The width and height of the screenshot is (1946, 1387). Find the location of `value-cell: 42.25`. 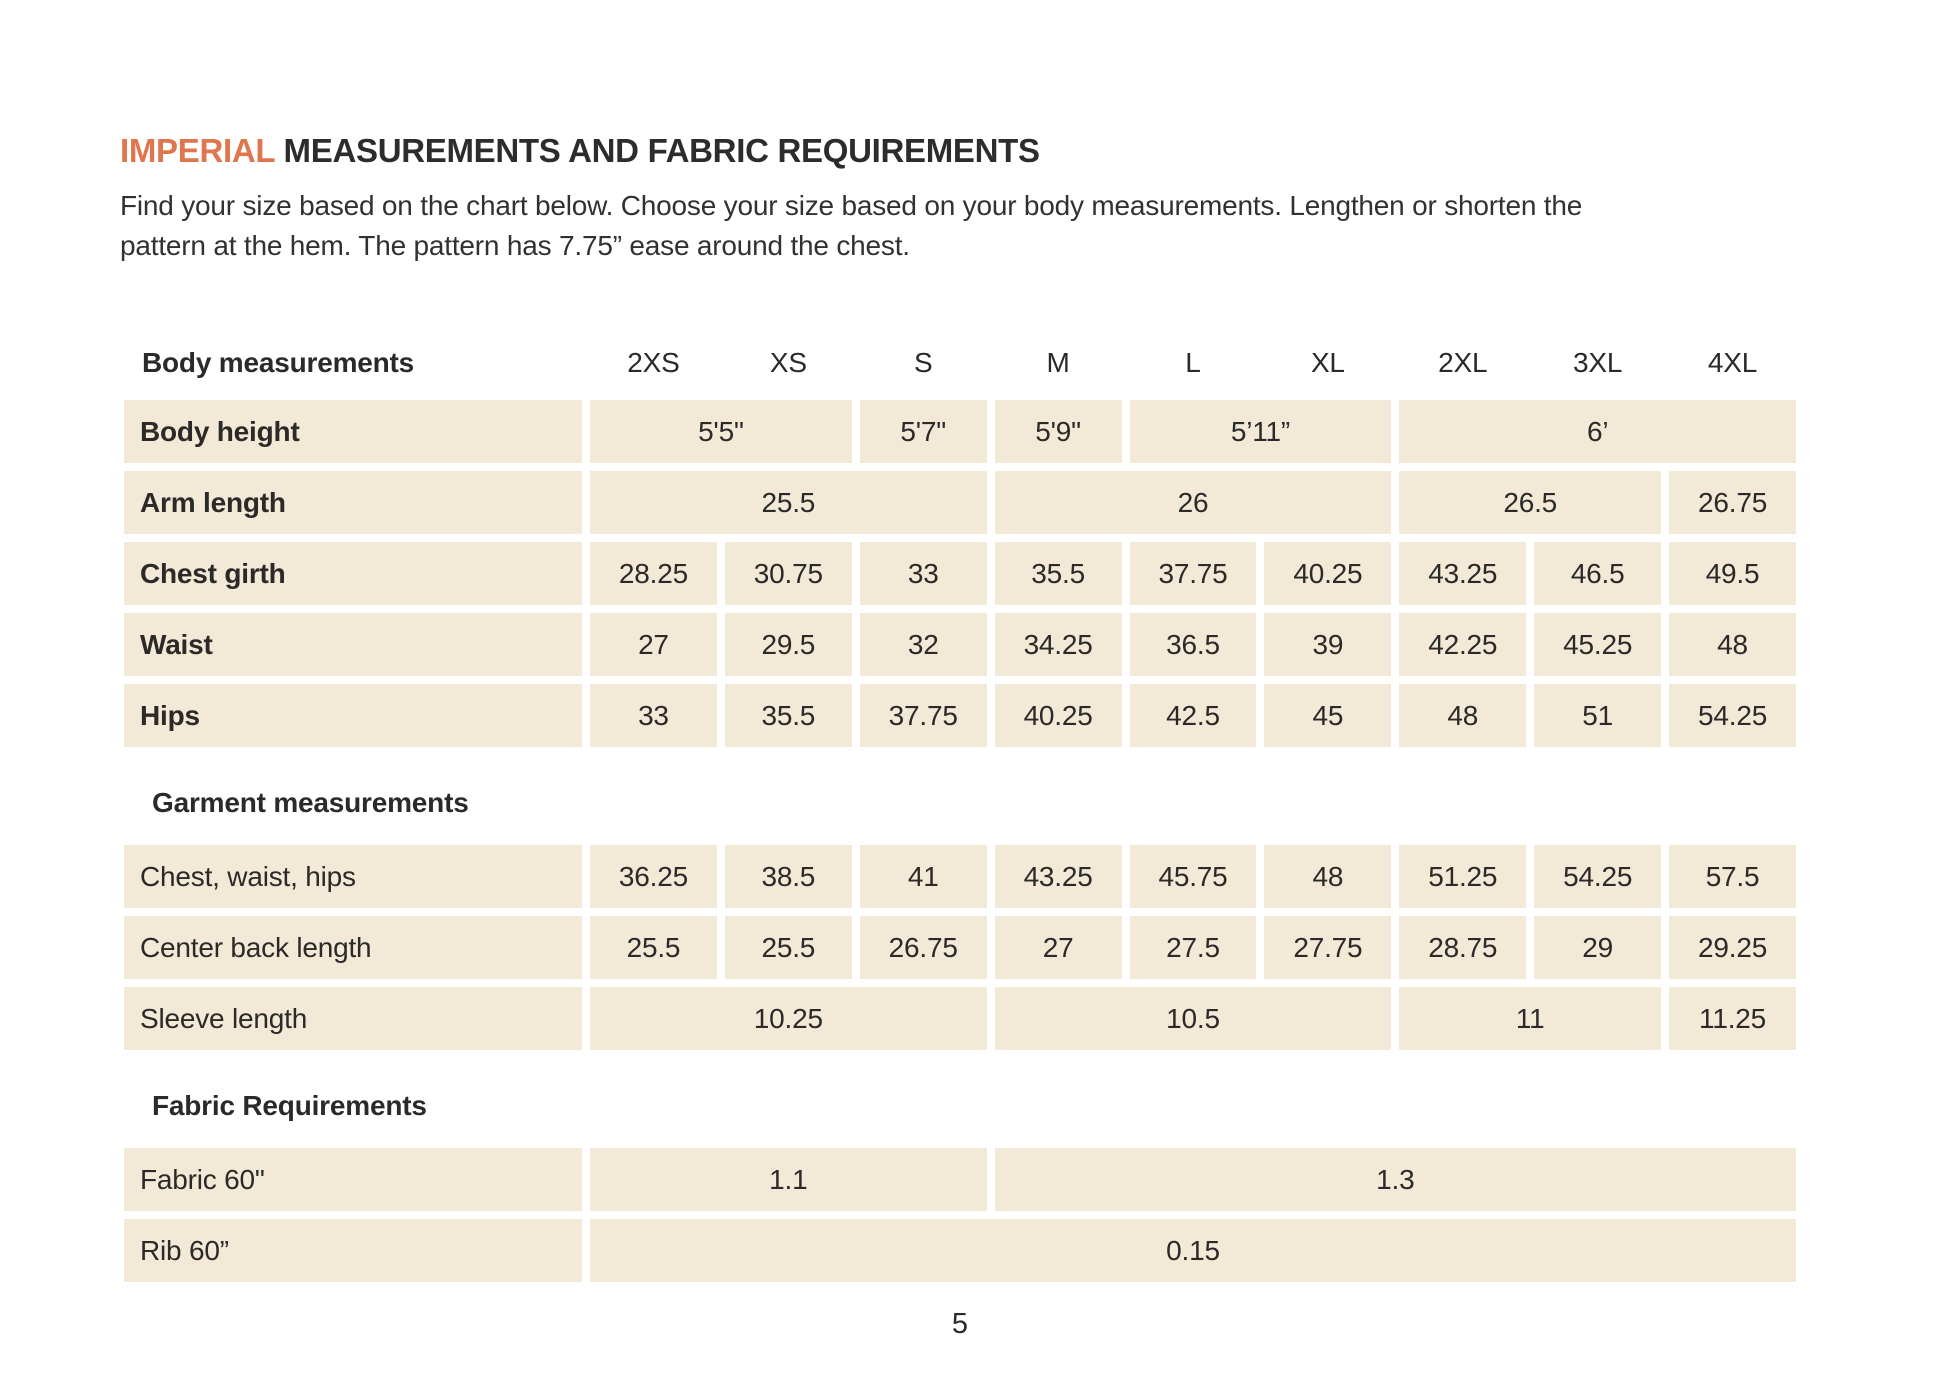

value-cell: 42.25 is located at coordinates (1463, 644).